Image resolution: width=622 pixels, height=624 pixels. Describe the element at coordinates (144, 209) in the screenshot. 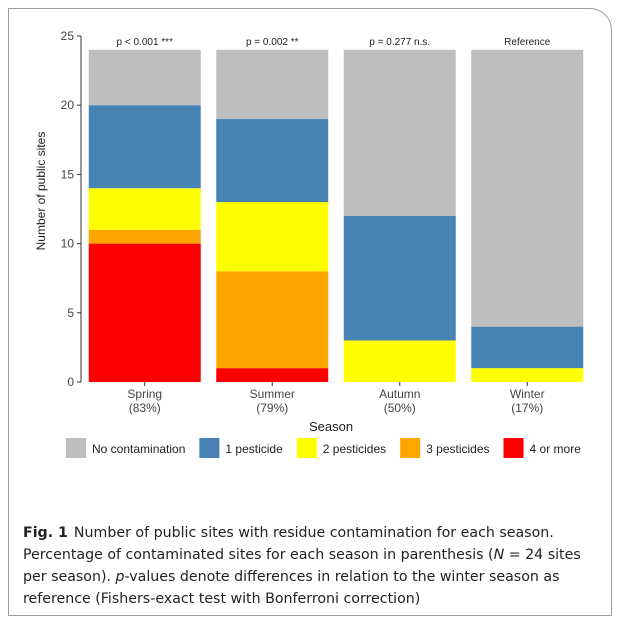

I see `bar-spring-2-pesticides` at that location.